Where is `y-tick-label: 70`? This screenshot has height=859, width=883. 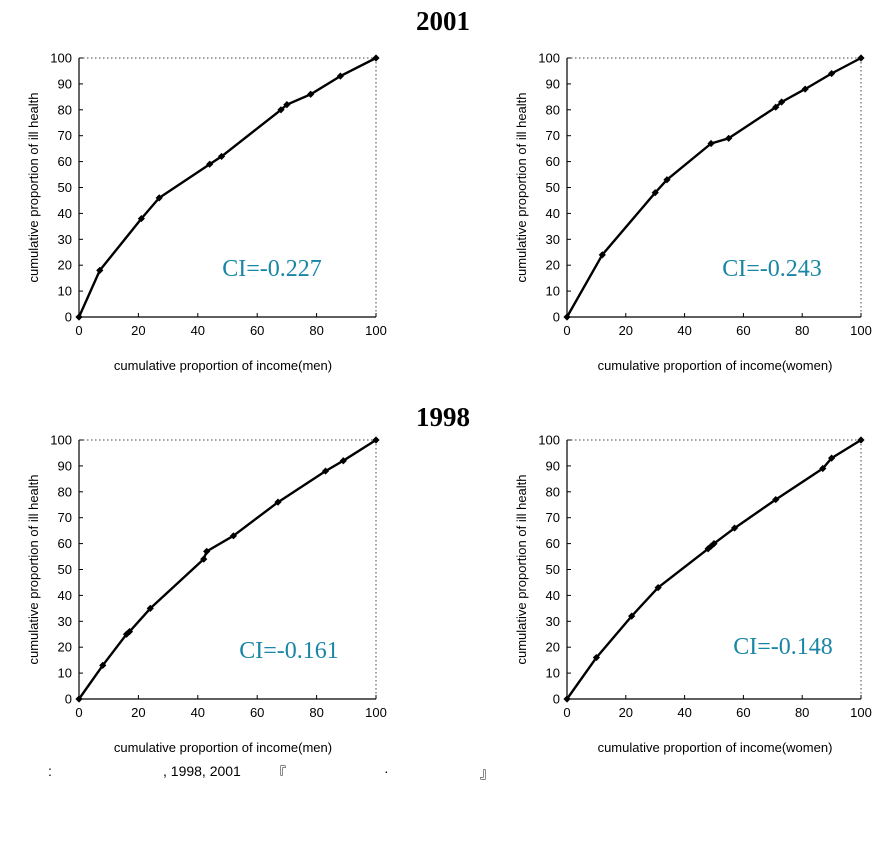
y-tick-label: 70 is located at coordinates (65, 135).